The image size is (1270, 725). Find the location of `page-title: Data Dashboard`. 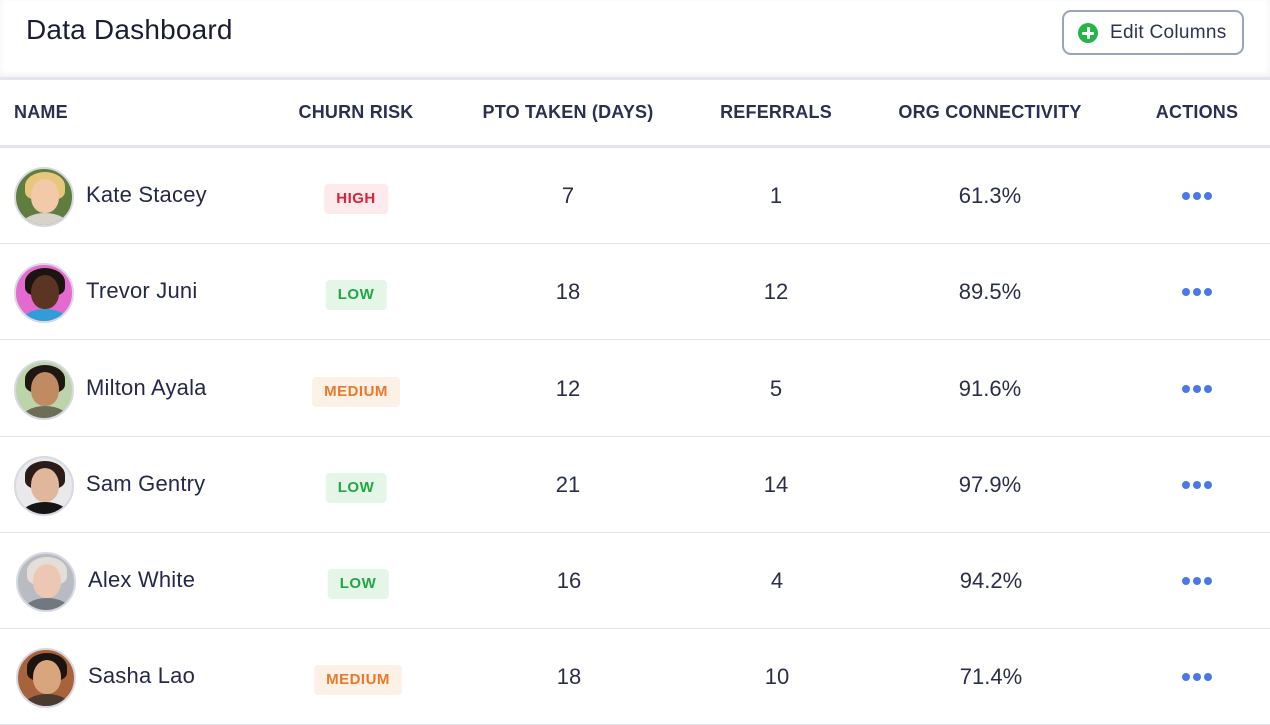

page-title: Data Dashboard is located at coordinates (129, 29).